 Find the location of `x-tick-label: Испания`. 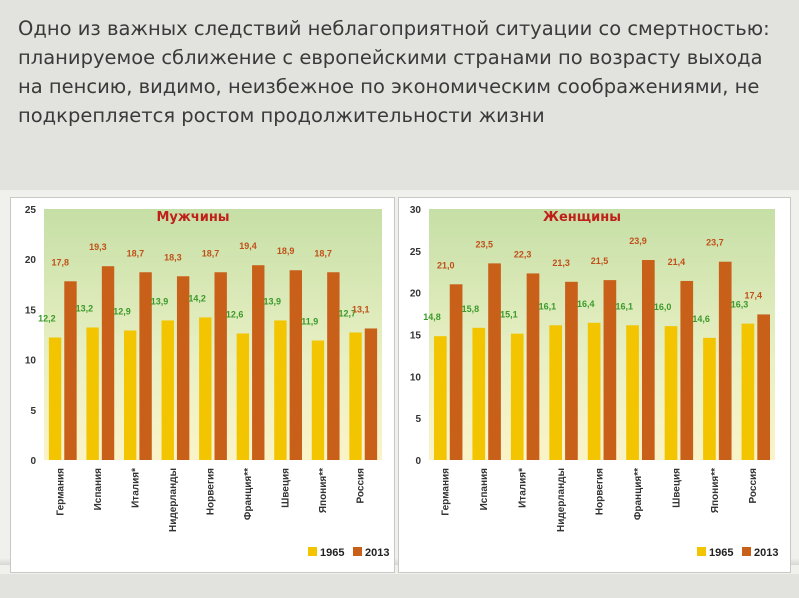

x-tick-label: Испания is located at coordinates (98, 489).